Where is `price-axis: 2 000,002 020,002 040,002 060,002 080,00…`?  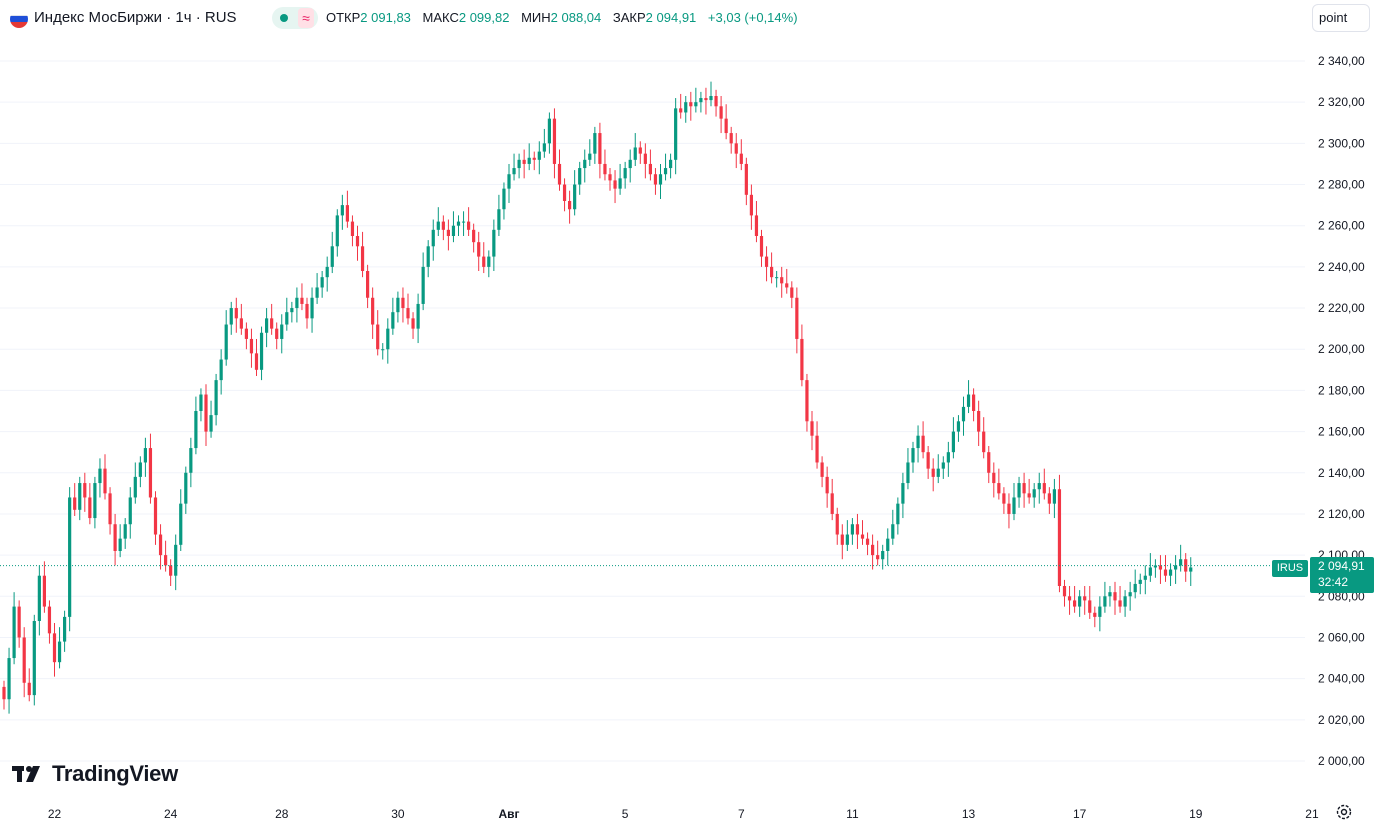
price-axis: 2 000,002 020,002 040,002 060,002 080,00… is located at coordinates (1341, 411).